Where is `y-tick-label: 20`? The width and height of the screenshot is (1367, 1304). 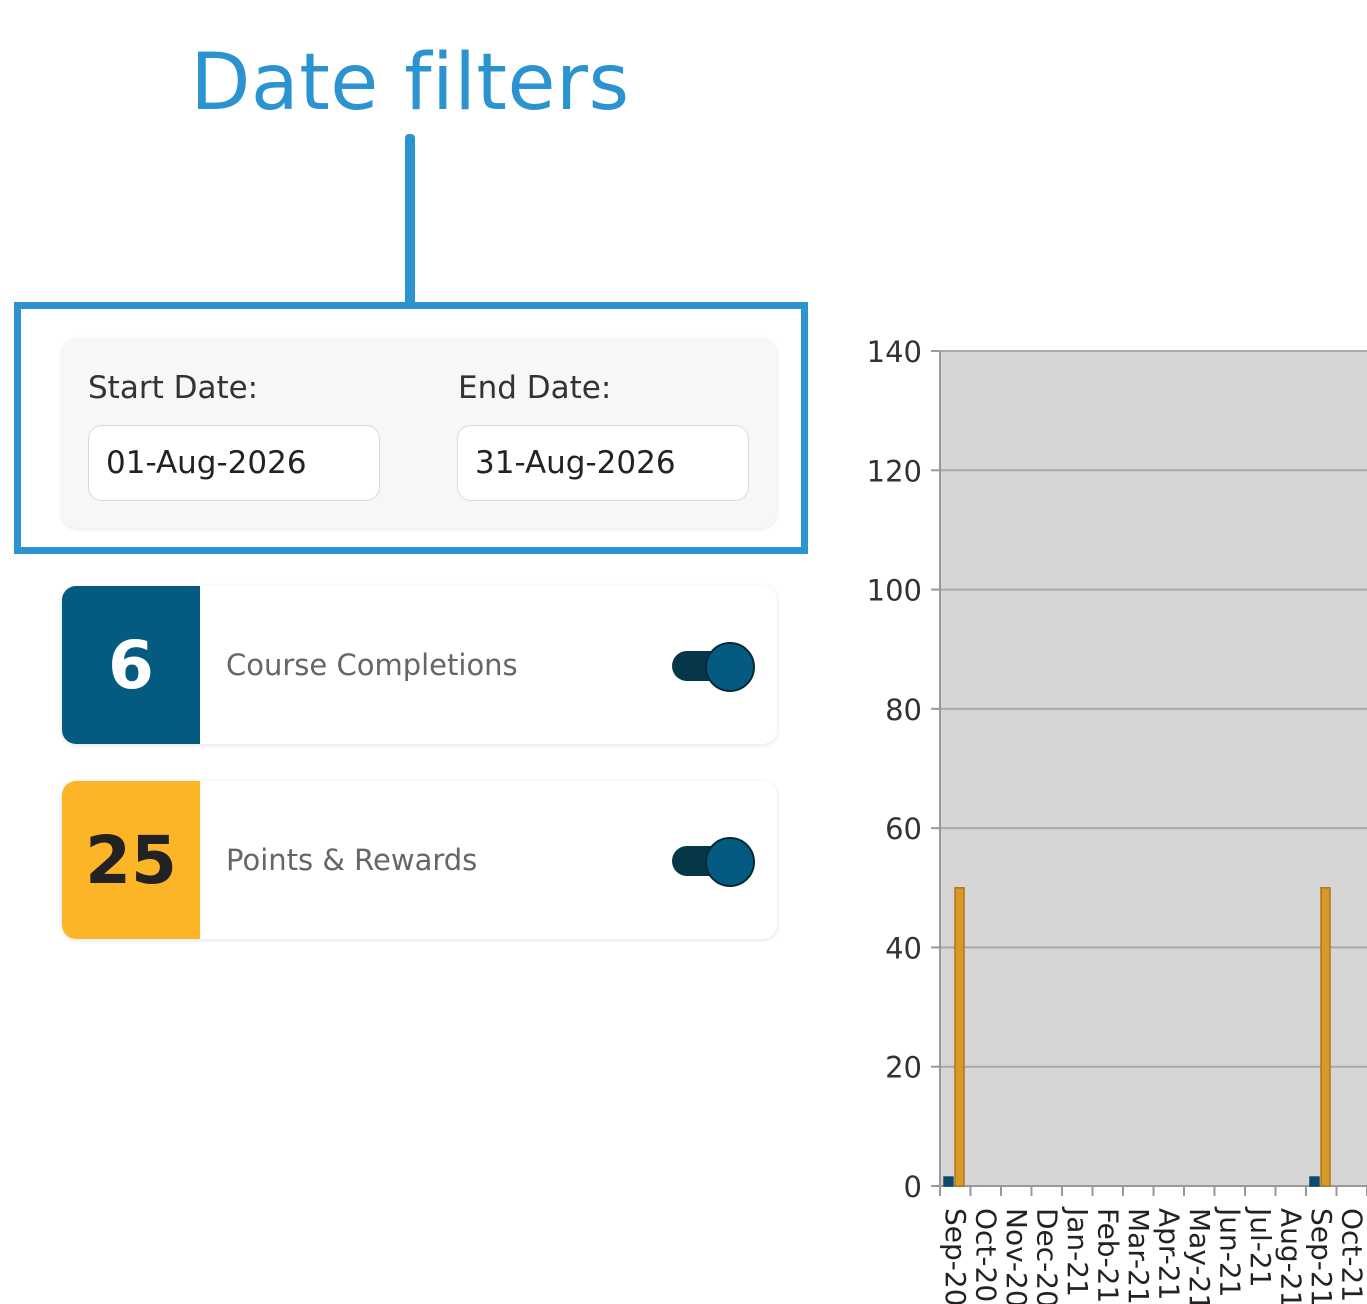
y-tick-label: 20 is located at coordinates (903, 1068).